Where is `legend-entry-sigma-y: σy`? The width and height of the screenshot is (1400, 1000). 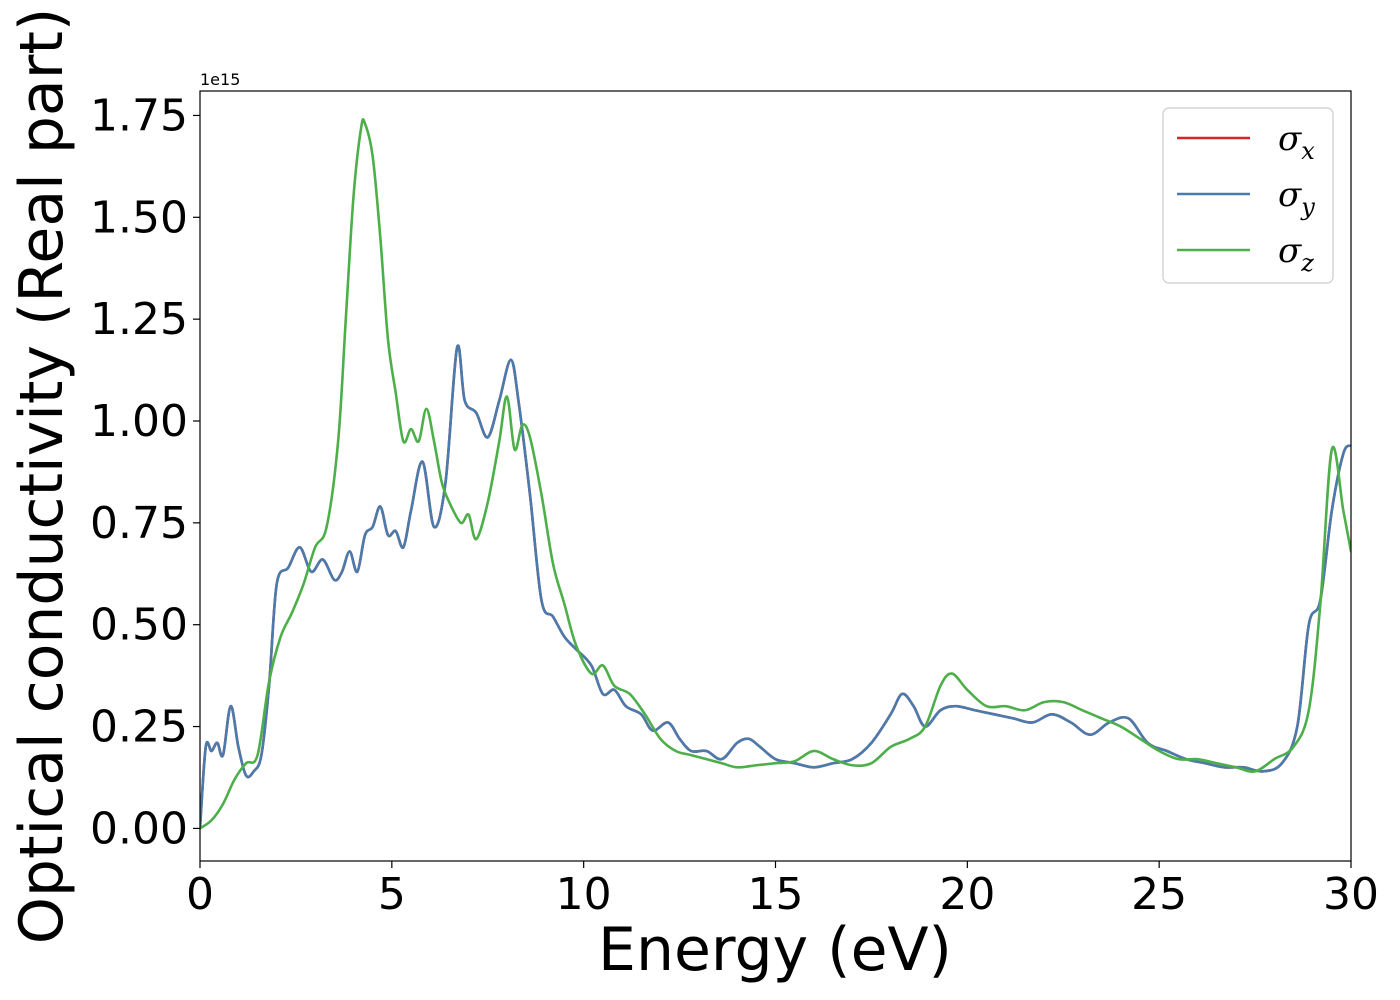 legend-entry-sigma-y: σy is located at coordinates (1246, 198).